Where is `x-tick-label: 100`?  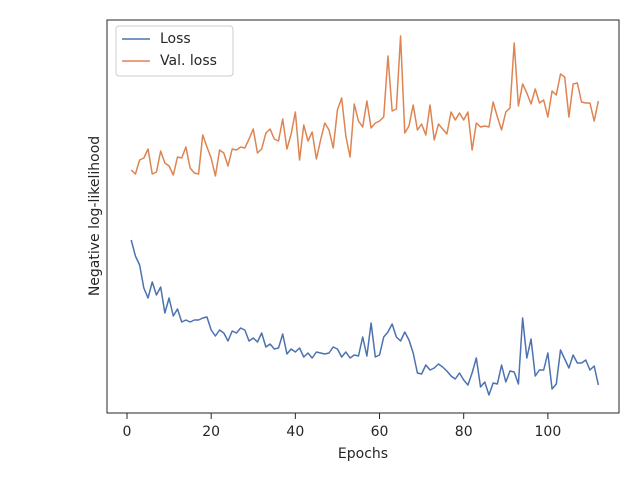
x-tick-label: 100 is located at coordinates (548, 432).